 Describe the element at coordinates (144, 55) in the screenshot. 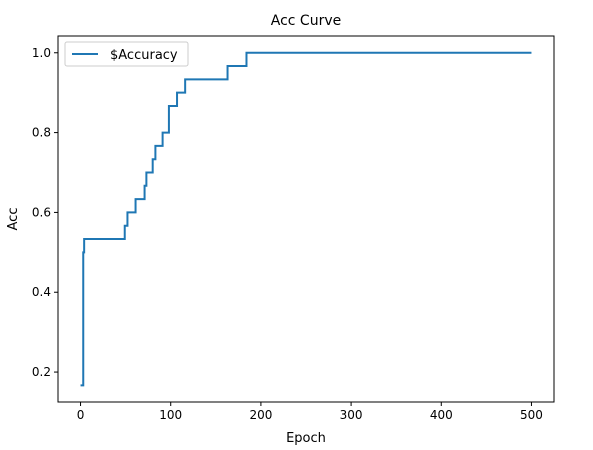

I see `legend-entry-label: $Accuracy` at that location.